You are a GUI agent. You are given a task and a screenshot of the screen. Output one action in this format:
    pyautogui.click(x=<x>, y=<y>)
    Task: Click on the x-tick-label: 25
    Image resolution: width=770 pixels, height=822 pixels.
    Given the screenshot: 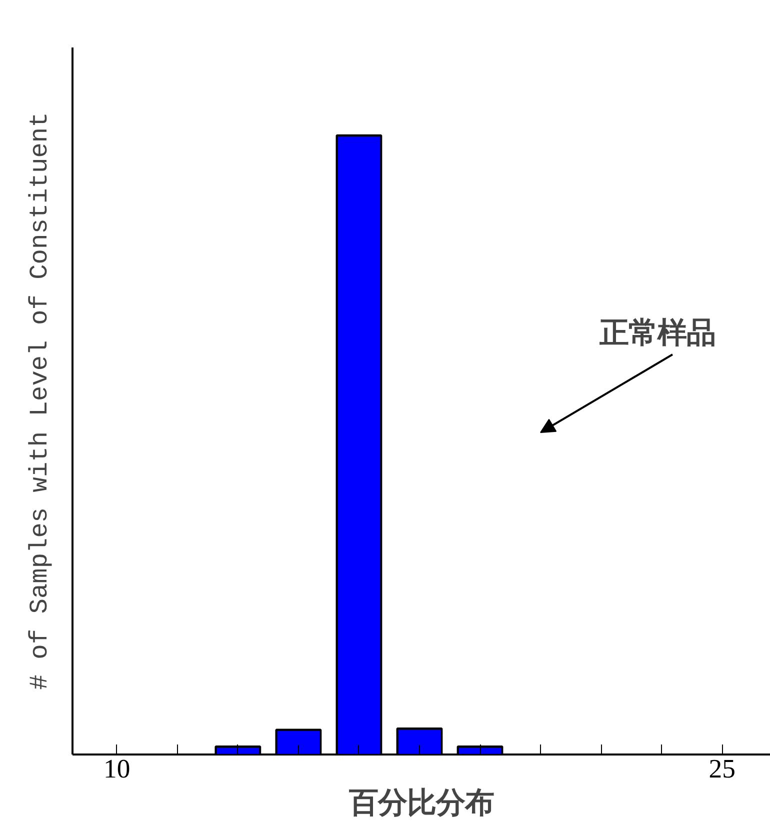 What is the action you would take?
    pyautogui.click(x=722, y=769)
    